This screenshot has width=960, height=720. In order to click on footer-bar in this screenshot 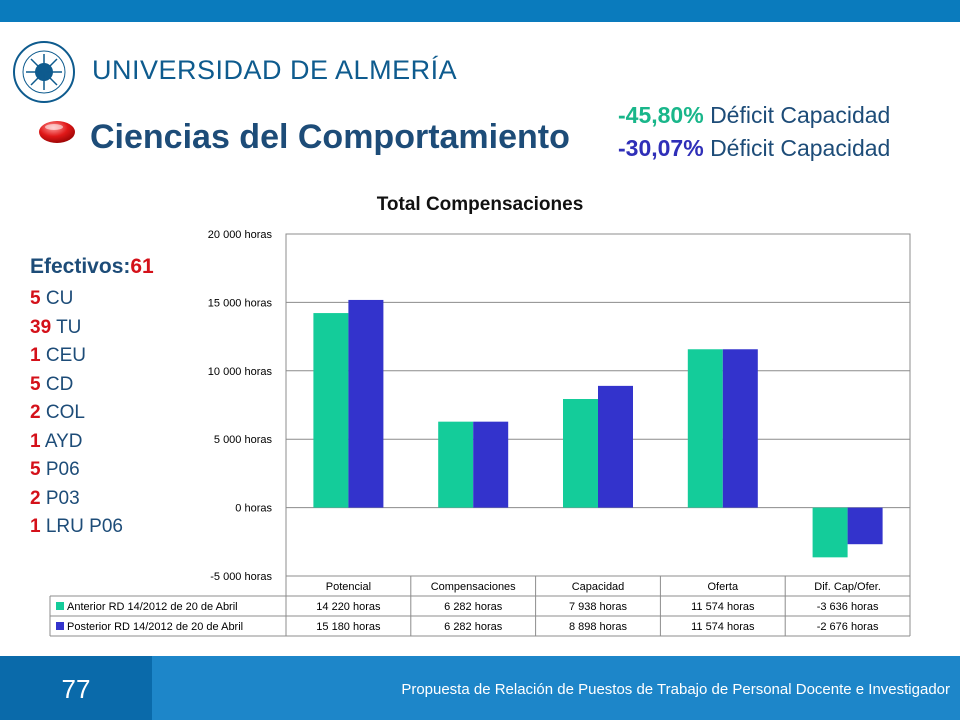, I will do `click(480, 688)`.